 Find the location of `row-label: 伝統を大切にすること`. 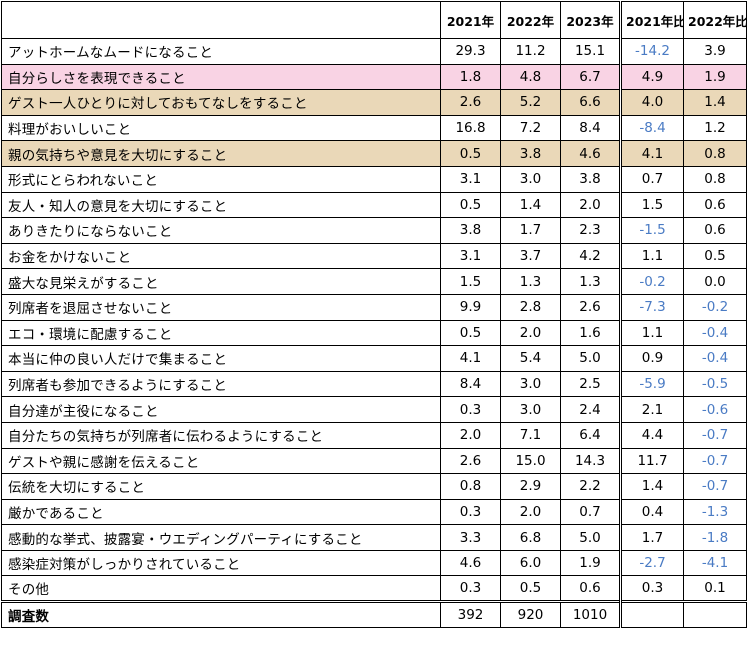

row-label: 伝統を大切にすること is located at coordinates (221, 486).